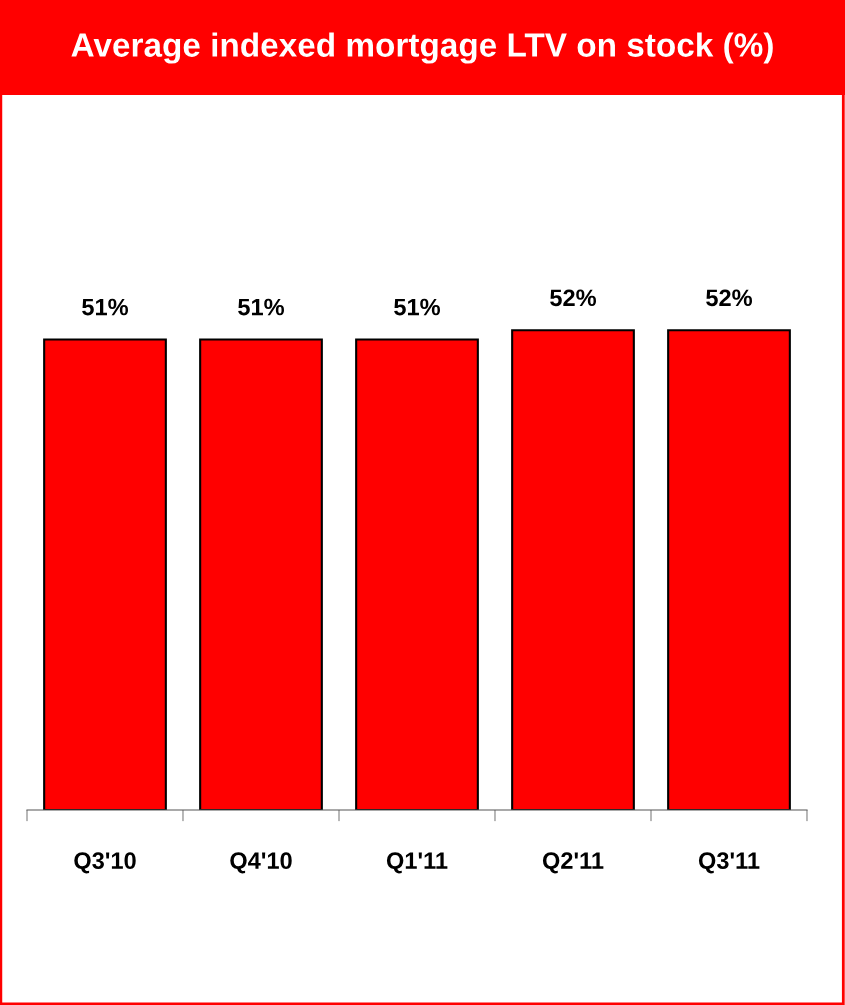 This screenshot has width=845, height=1005. What do you see at coordinates (105, 863) in the screenshot?
I see `x-tick-label: Q3'10` at bounding box center [105, 863].